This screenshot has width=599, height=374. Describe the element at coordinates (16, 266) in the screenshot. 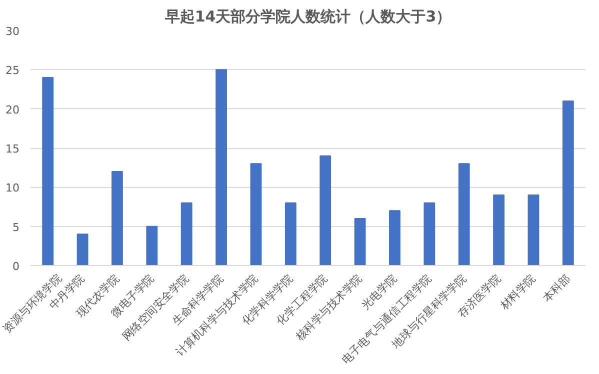

I see `y-tick-label: 0` at that location.